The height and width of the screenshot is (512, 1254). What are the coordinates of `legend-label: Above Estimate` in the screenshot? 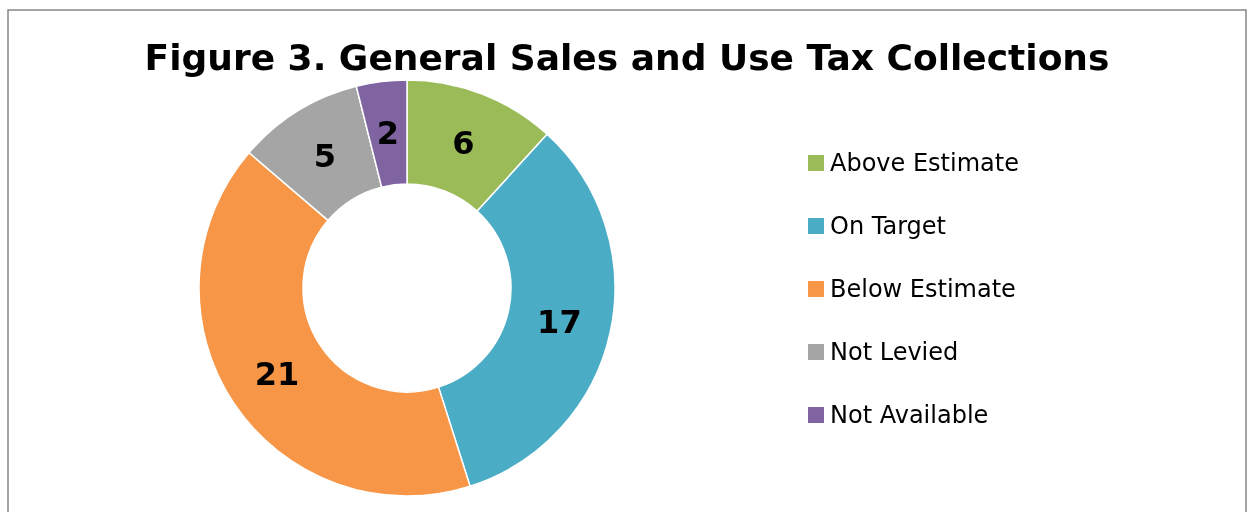 It's located at (924, 163).